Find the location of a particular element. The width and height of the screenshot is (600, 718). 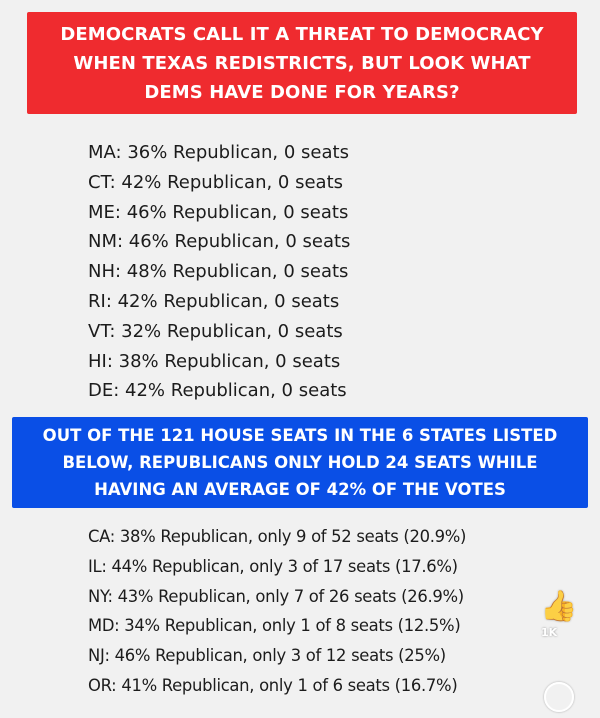

summary-banner-line: HAVING AN AVERAGE OF 42% OF THE VOTES is located at coordinates (300, 489).